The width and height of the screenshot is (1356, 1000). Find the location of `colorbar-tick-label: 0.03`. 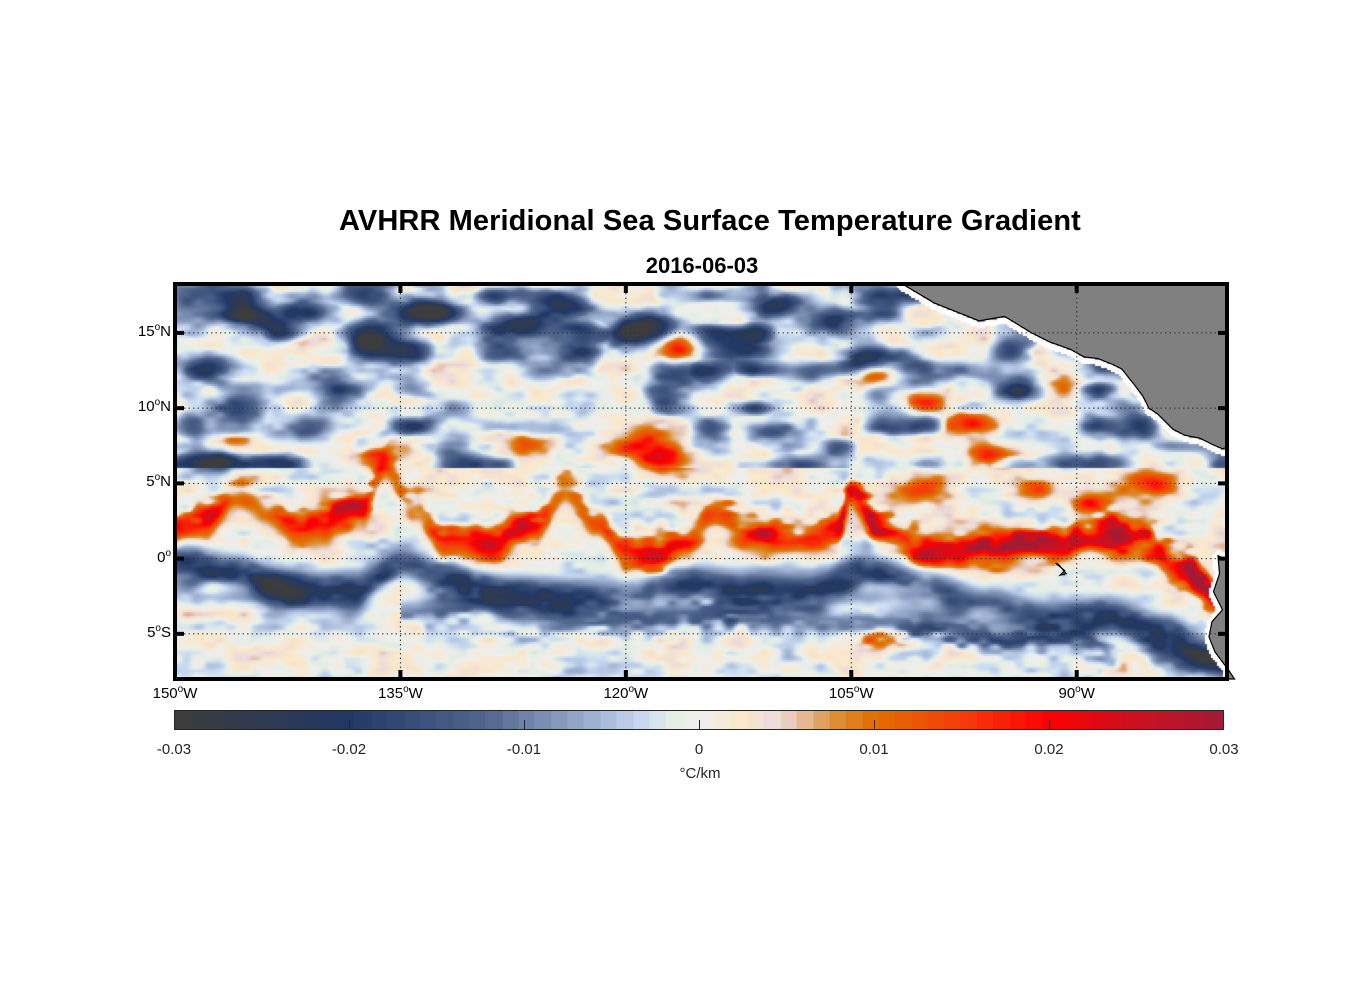

colorbar-tick-label: 0.03 is located at coordinates (1224, 749).